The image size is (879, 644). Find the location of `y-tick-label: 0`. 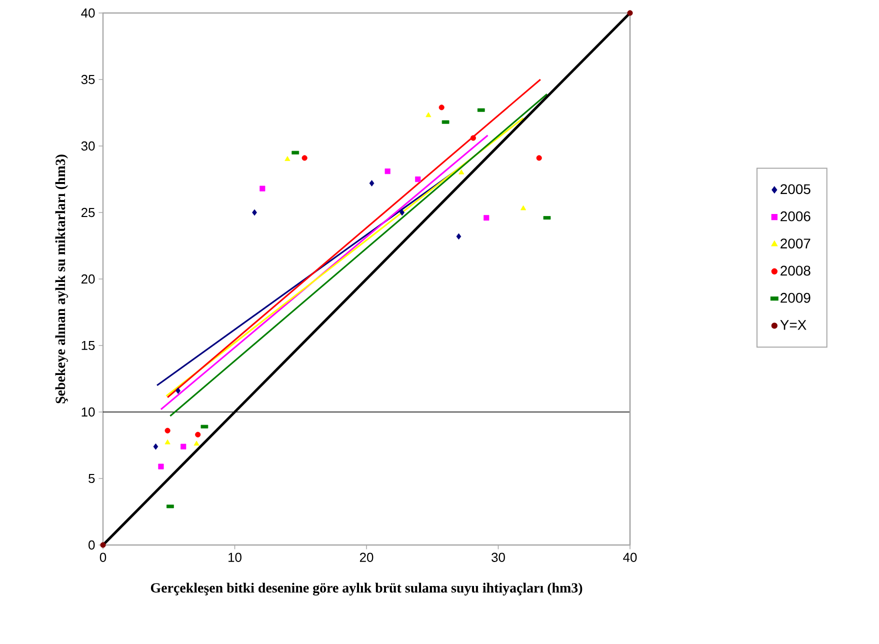

y-tick-label: 0 is located at coordinates (91, 545).